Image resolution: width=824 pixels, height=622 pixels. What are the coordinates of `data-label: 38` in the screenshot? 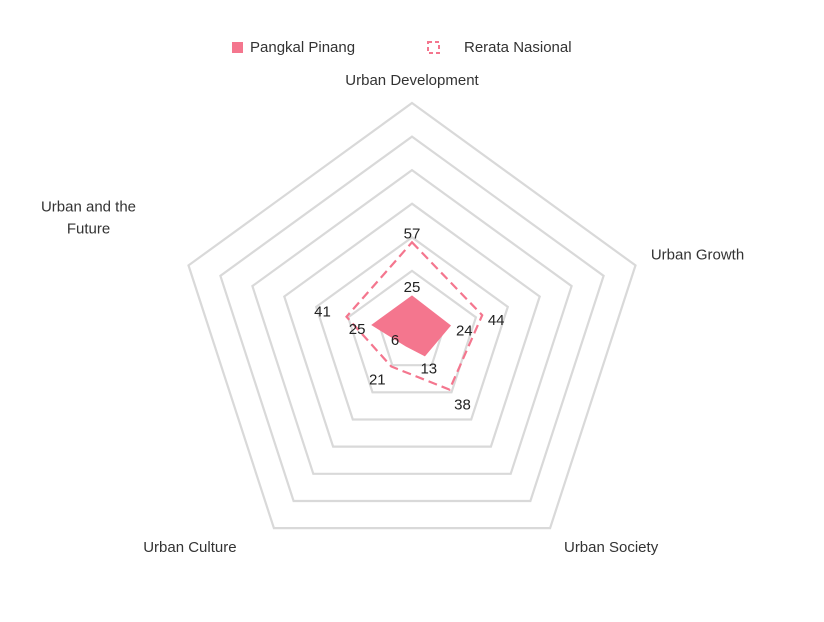 It's located at (462, 405).